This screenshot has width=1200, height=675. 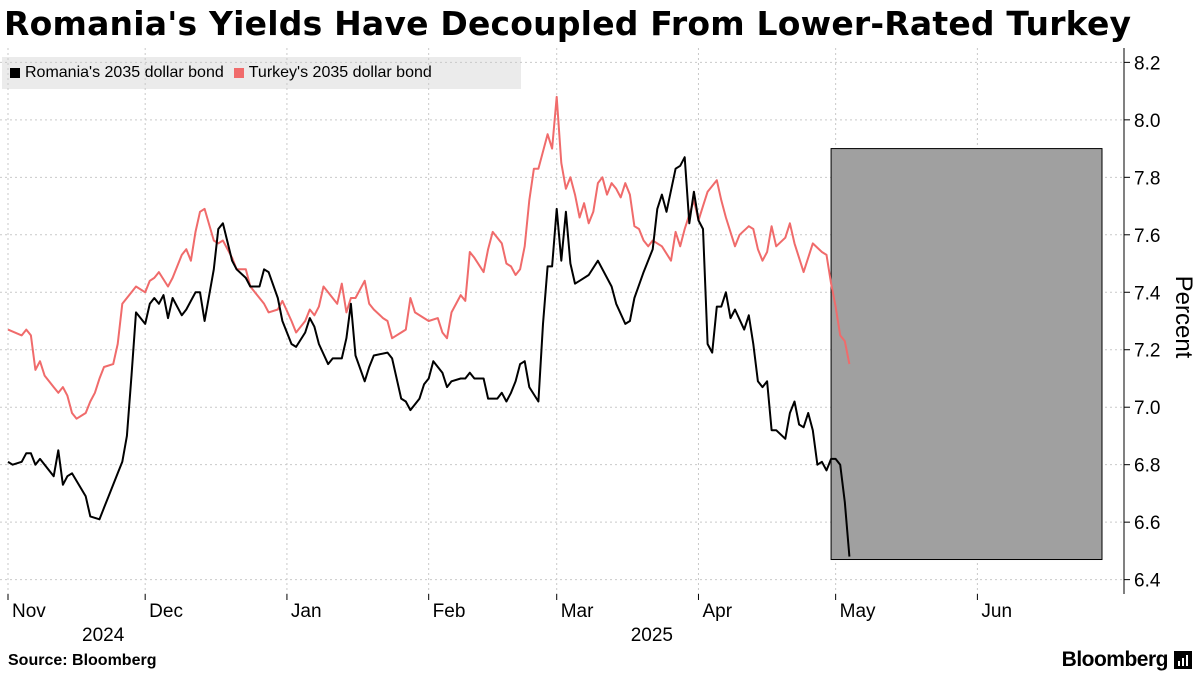 What do you see at coordinates (966, 354) in the screenshot?
I see `highlight-region` at bounding box center [966, 354].